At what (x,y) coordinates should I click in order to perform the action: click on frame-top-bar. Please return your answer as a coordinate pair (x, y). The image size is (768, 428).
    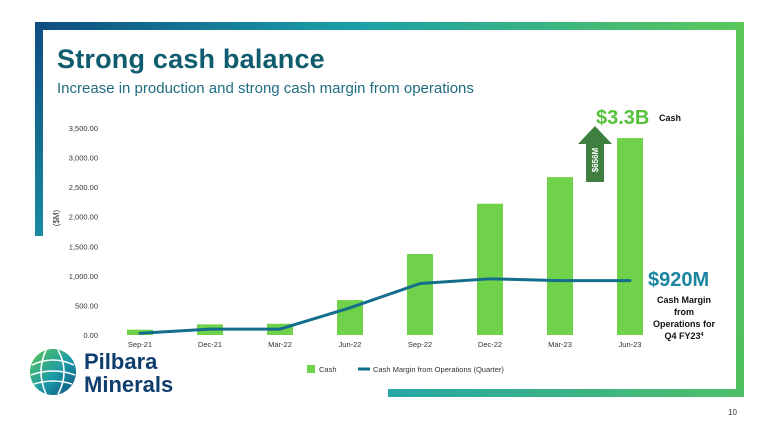
    Looking at the image, I should click on (389, 26).